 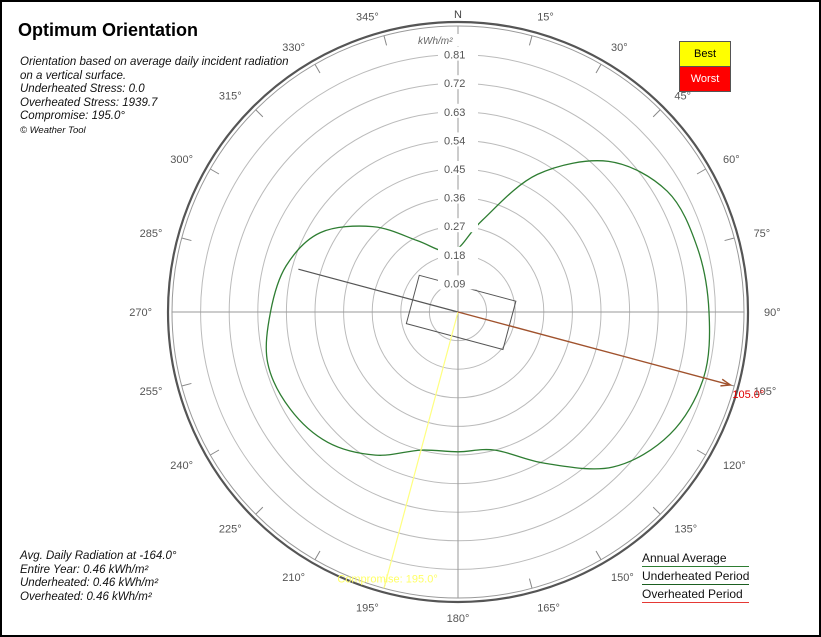 What do you see at coordinates (454, 199) in the screenshot?
I see `radial-tick-label: 0.36` at bounding box center [454, 199].